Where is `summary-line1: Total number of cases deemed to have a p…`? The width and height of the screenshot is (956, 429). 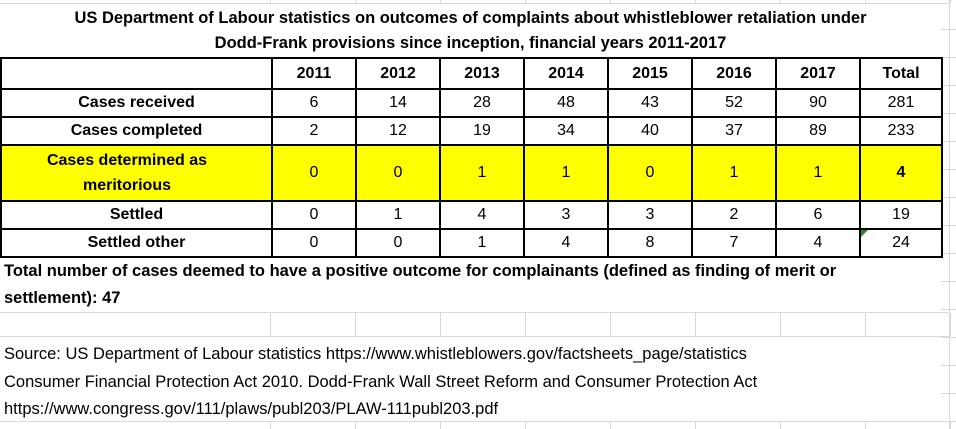
summary-line1: Total number of cases deemed to have a p… is located at coordinates (420, 271).